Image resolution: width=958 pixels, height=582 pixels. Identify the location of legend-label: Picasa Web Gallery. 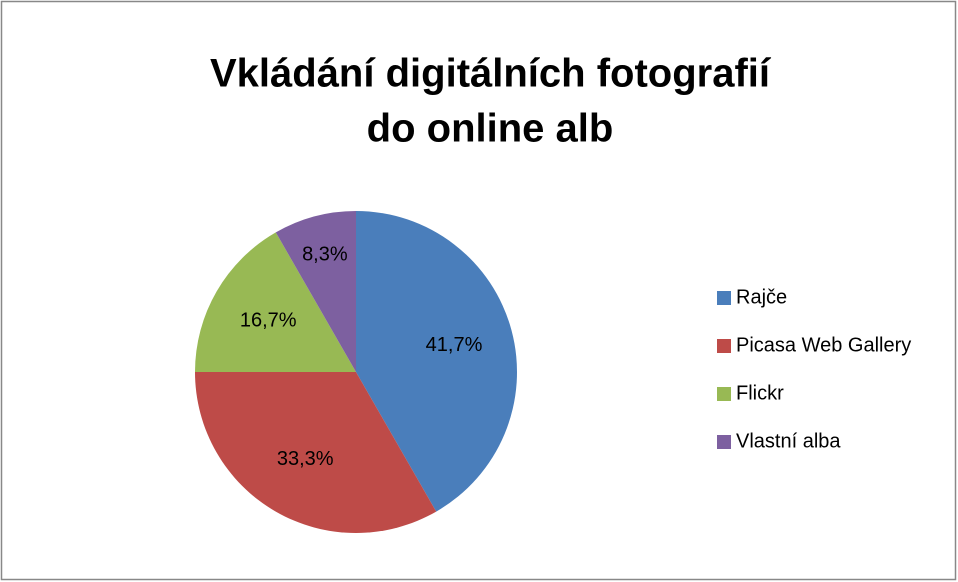
(823, 345).